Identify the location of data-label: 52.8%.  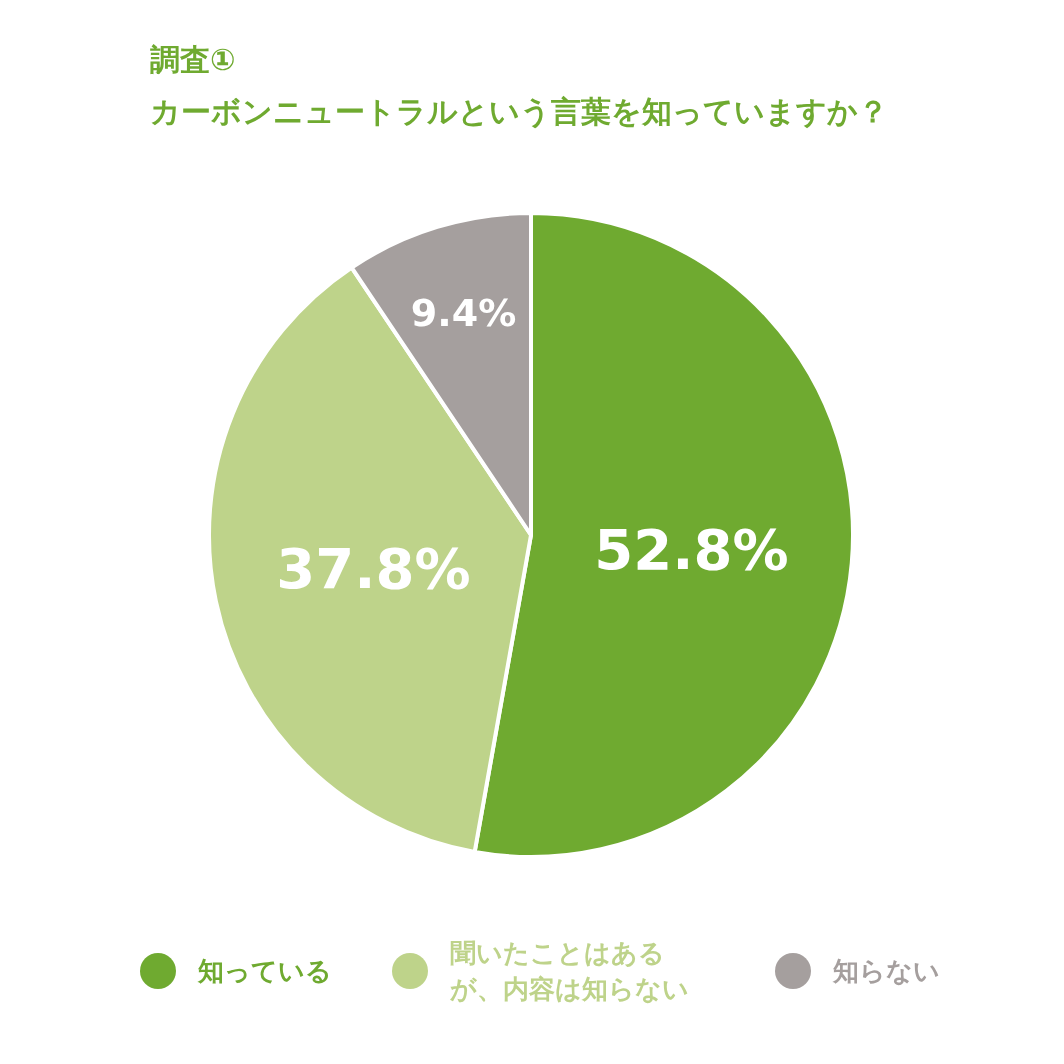
(691, 549).